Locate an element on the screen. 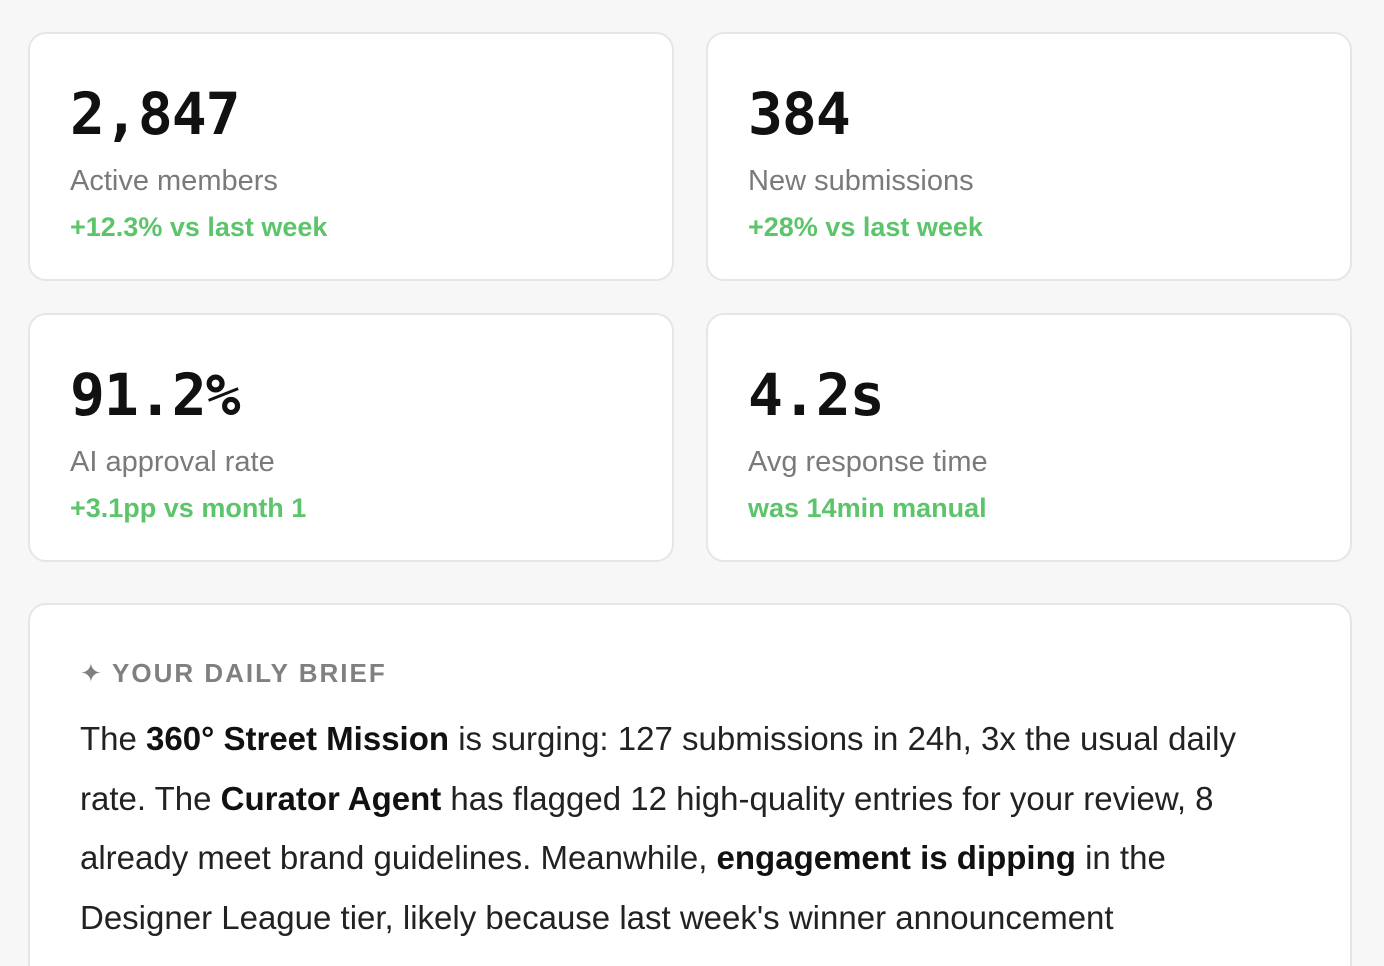 Image resolution: width=1384 pixels, height=966 pixels. brief-segment: The is located at coordinates (113, 738).